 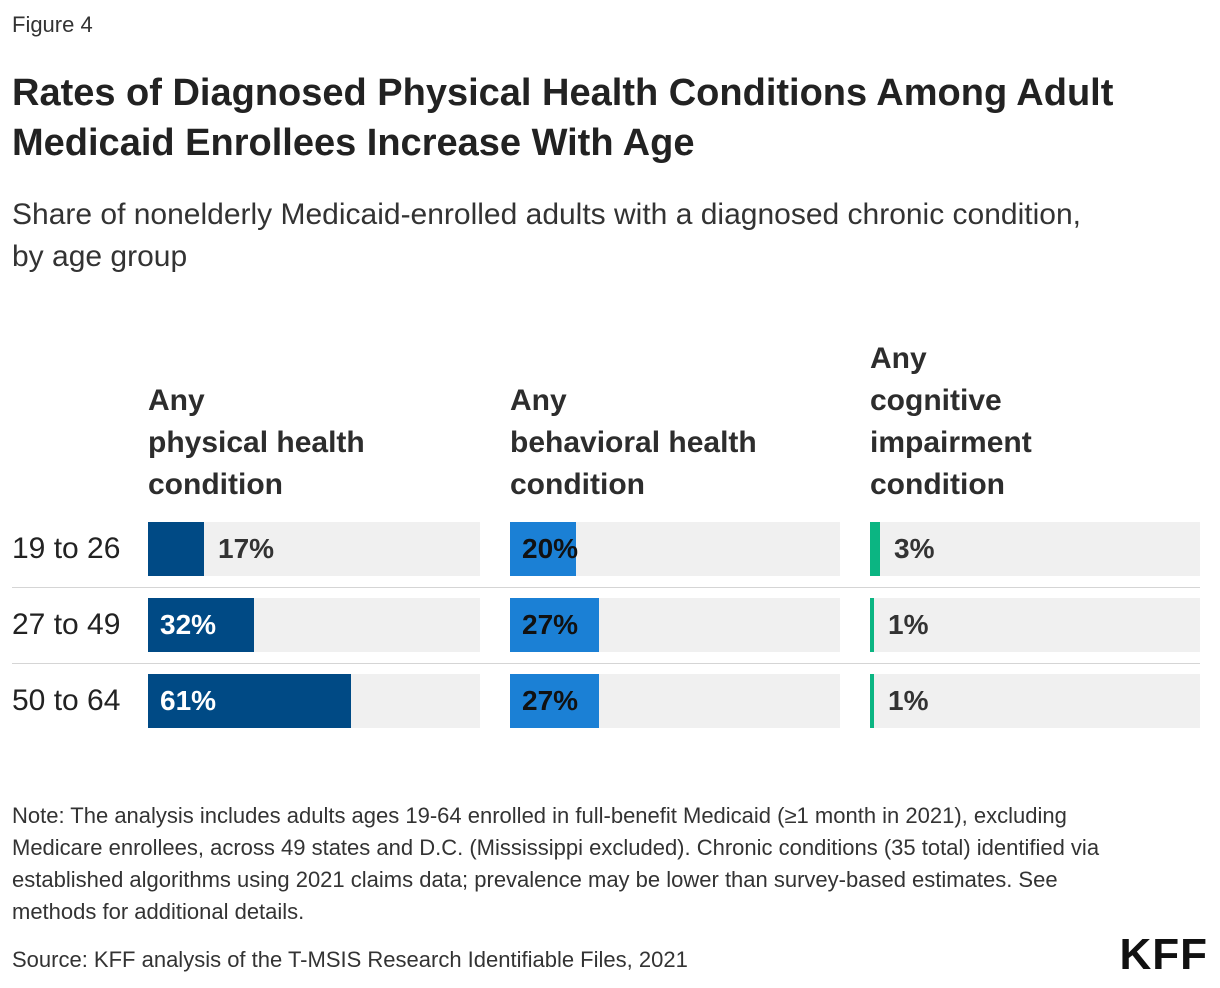 I want to click on column-header-cognitive: Any cognitive impairment condition, so click(x=1030, y=422).